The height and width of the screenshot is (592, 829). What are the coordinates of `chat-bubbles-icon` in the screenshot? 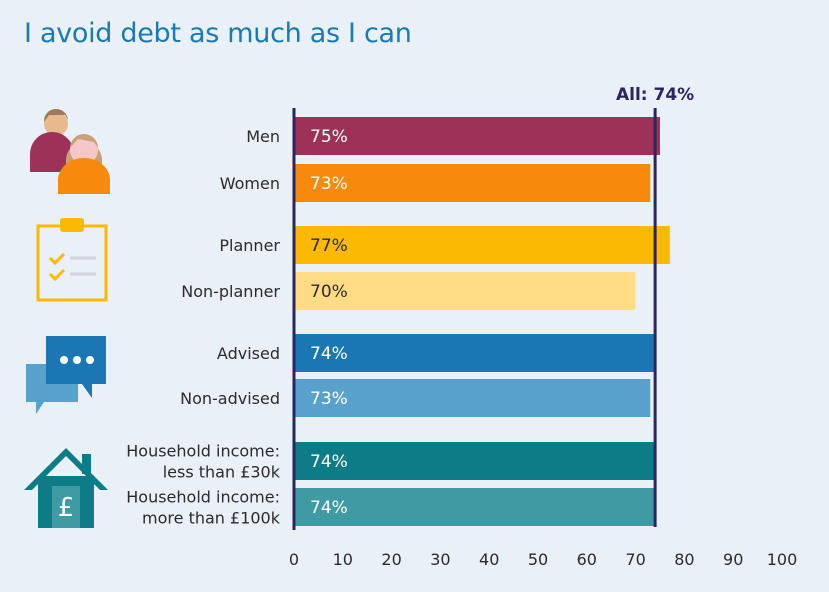 It's located at (66, 375).